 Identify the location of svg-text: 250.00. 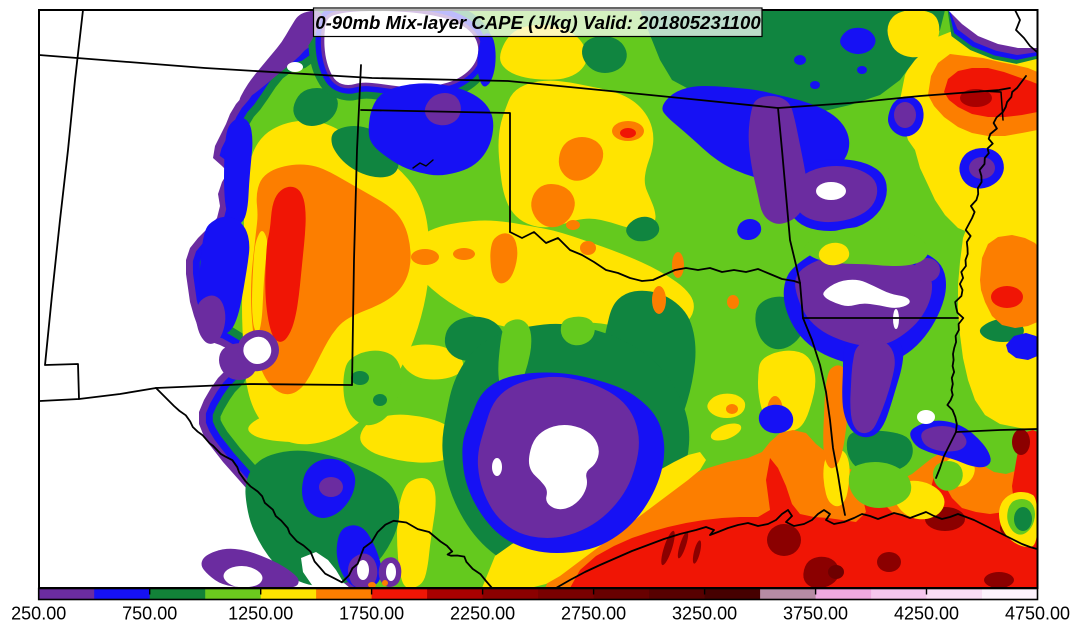
(38, 614).